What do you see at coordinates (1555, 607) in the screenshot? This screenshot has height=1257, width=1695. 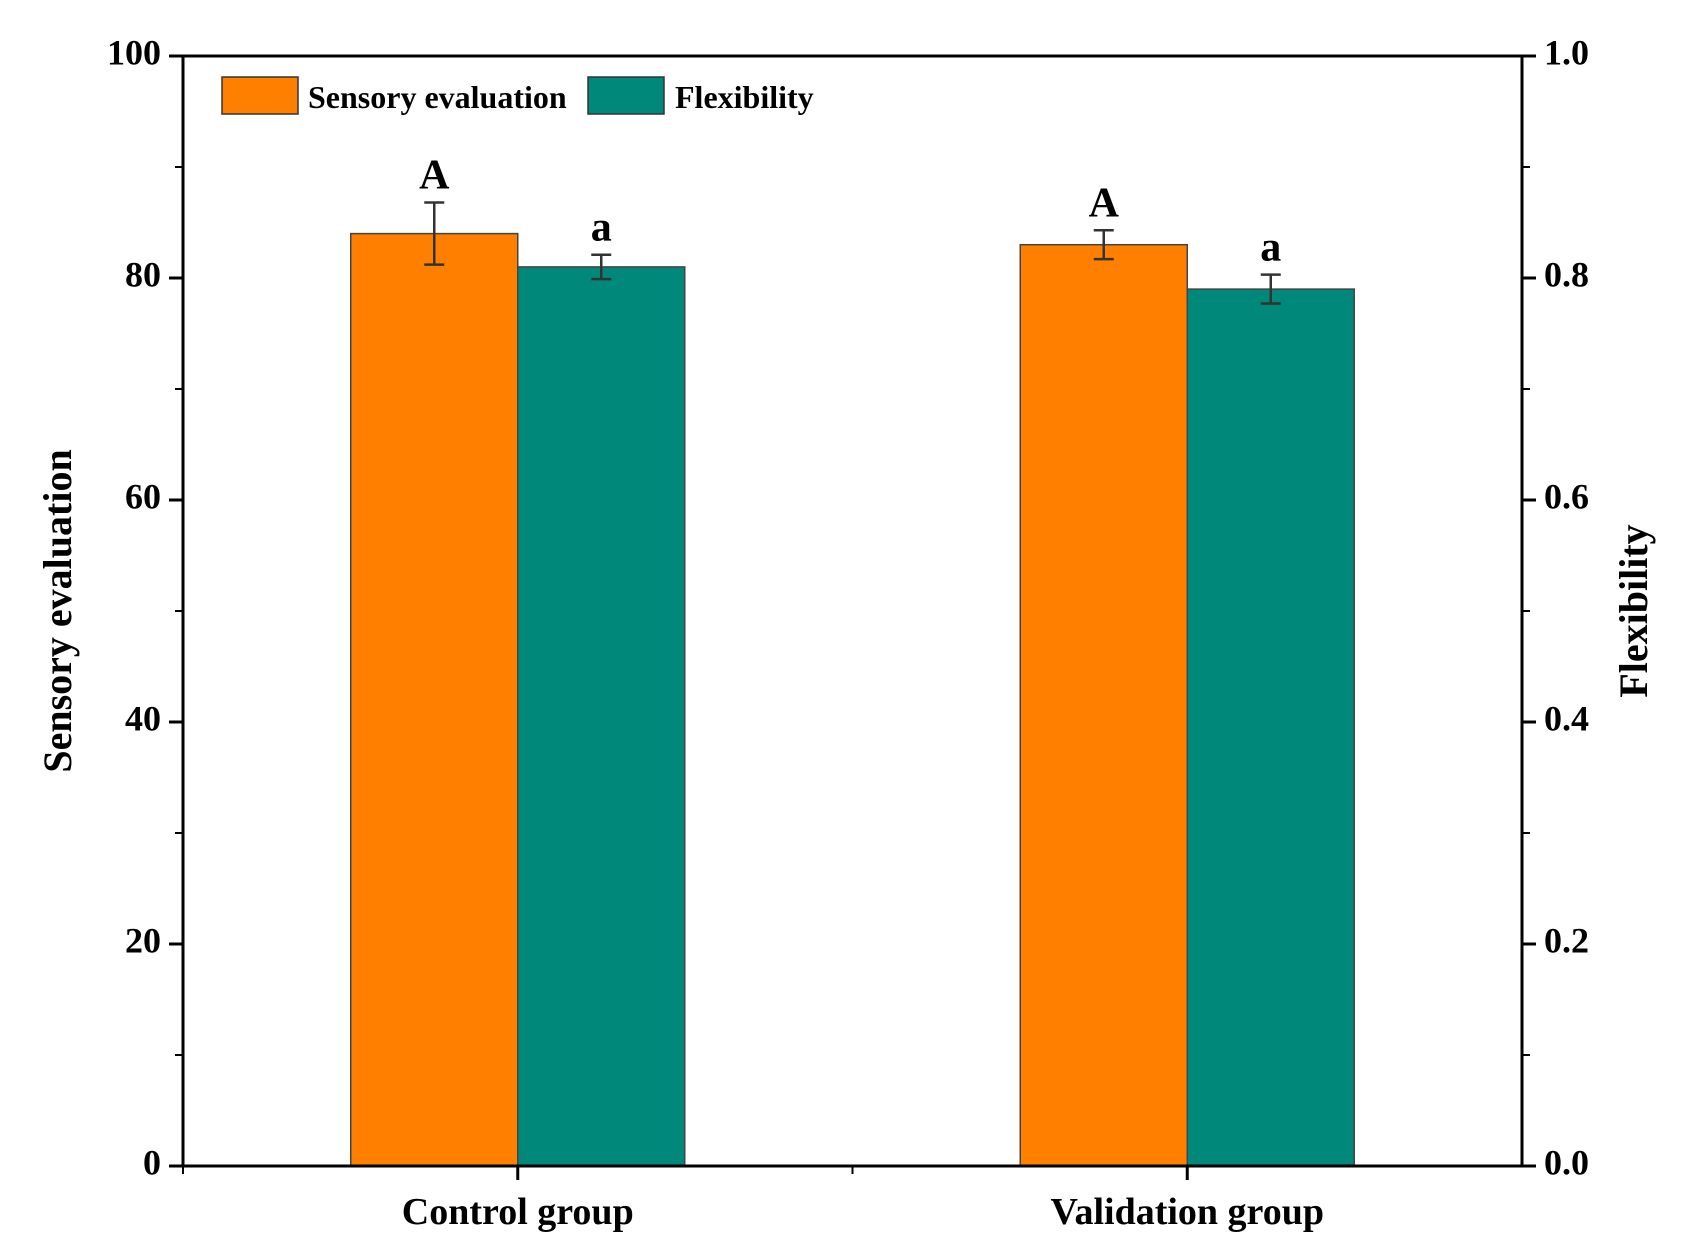 I see `right-axis-ticks: 0.0 0.2 0.4 0.6 0.8 1.0` at bounding box center [1555, 607].